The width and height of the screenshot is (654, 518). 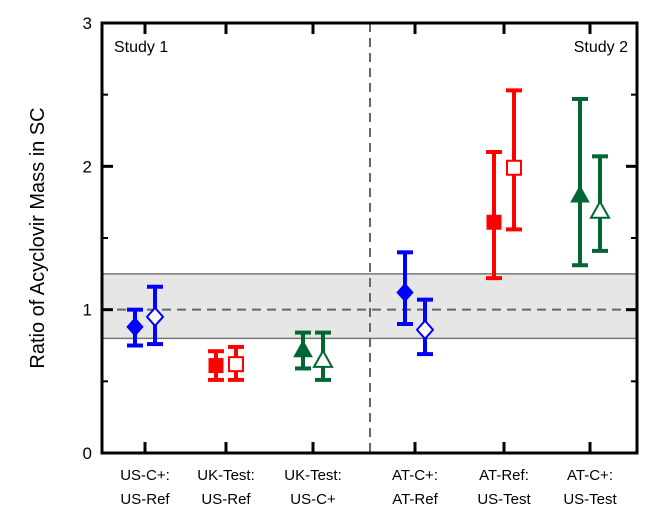 What do you see at coordinates (504, 475) in the screenshot?
I see `category-label-line1: AT-Ref:` at bounding box center [504, 475].